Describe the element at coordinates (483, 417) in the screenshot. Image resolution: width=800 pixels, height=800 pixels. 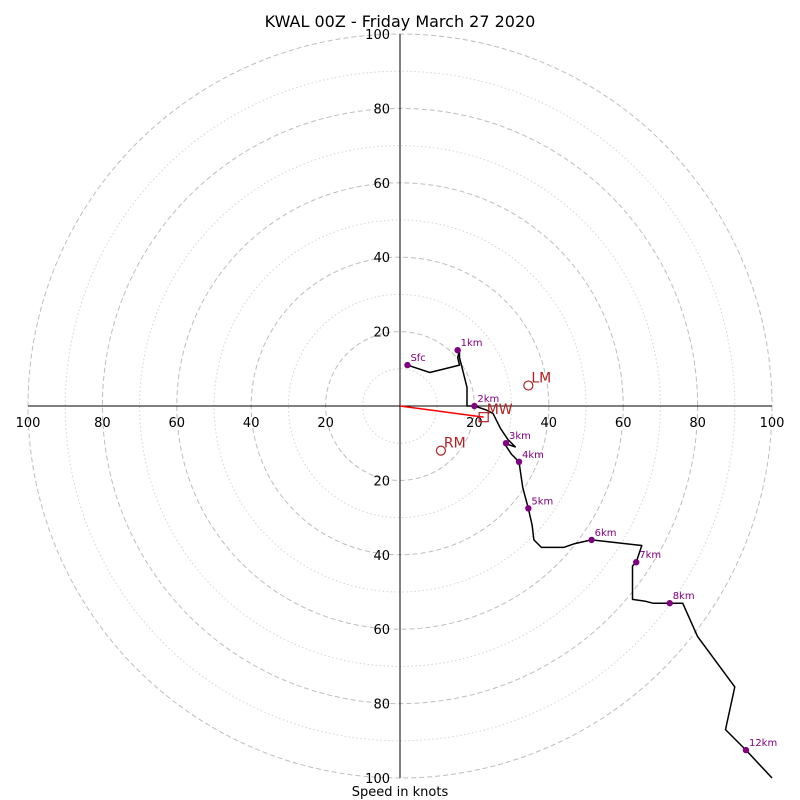
I see `motion-marker-mw` at that location.